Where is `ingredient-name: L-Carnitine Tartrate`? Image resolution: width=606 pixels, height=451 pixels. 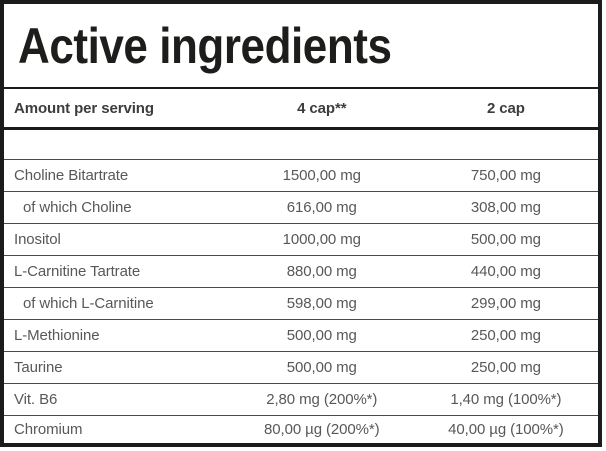
ingredient-name: L-Carnitine Tartrate is located at coordinates (77, 271).